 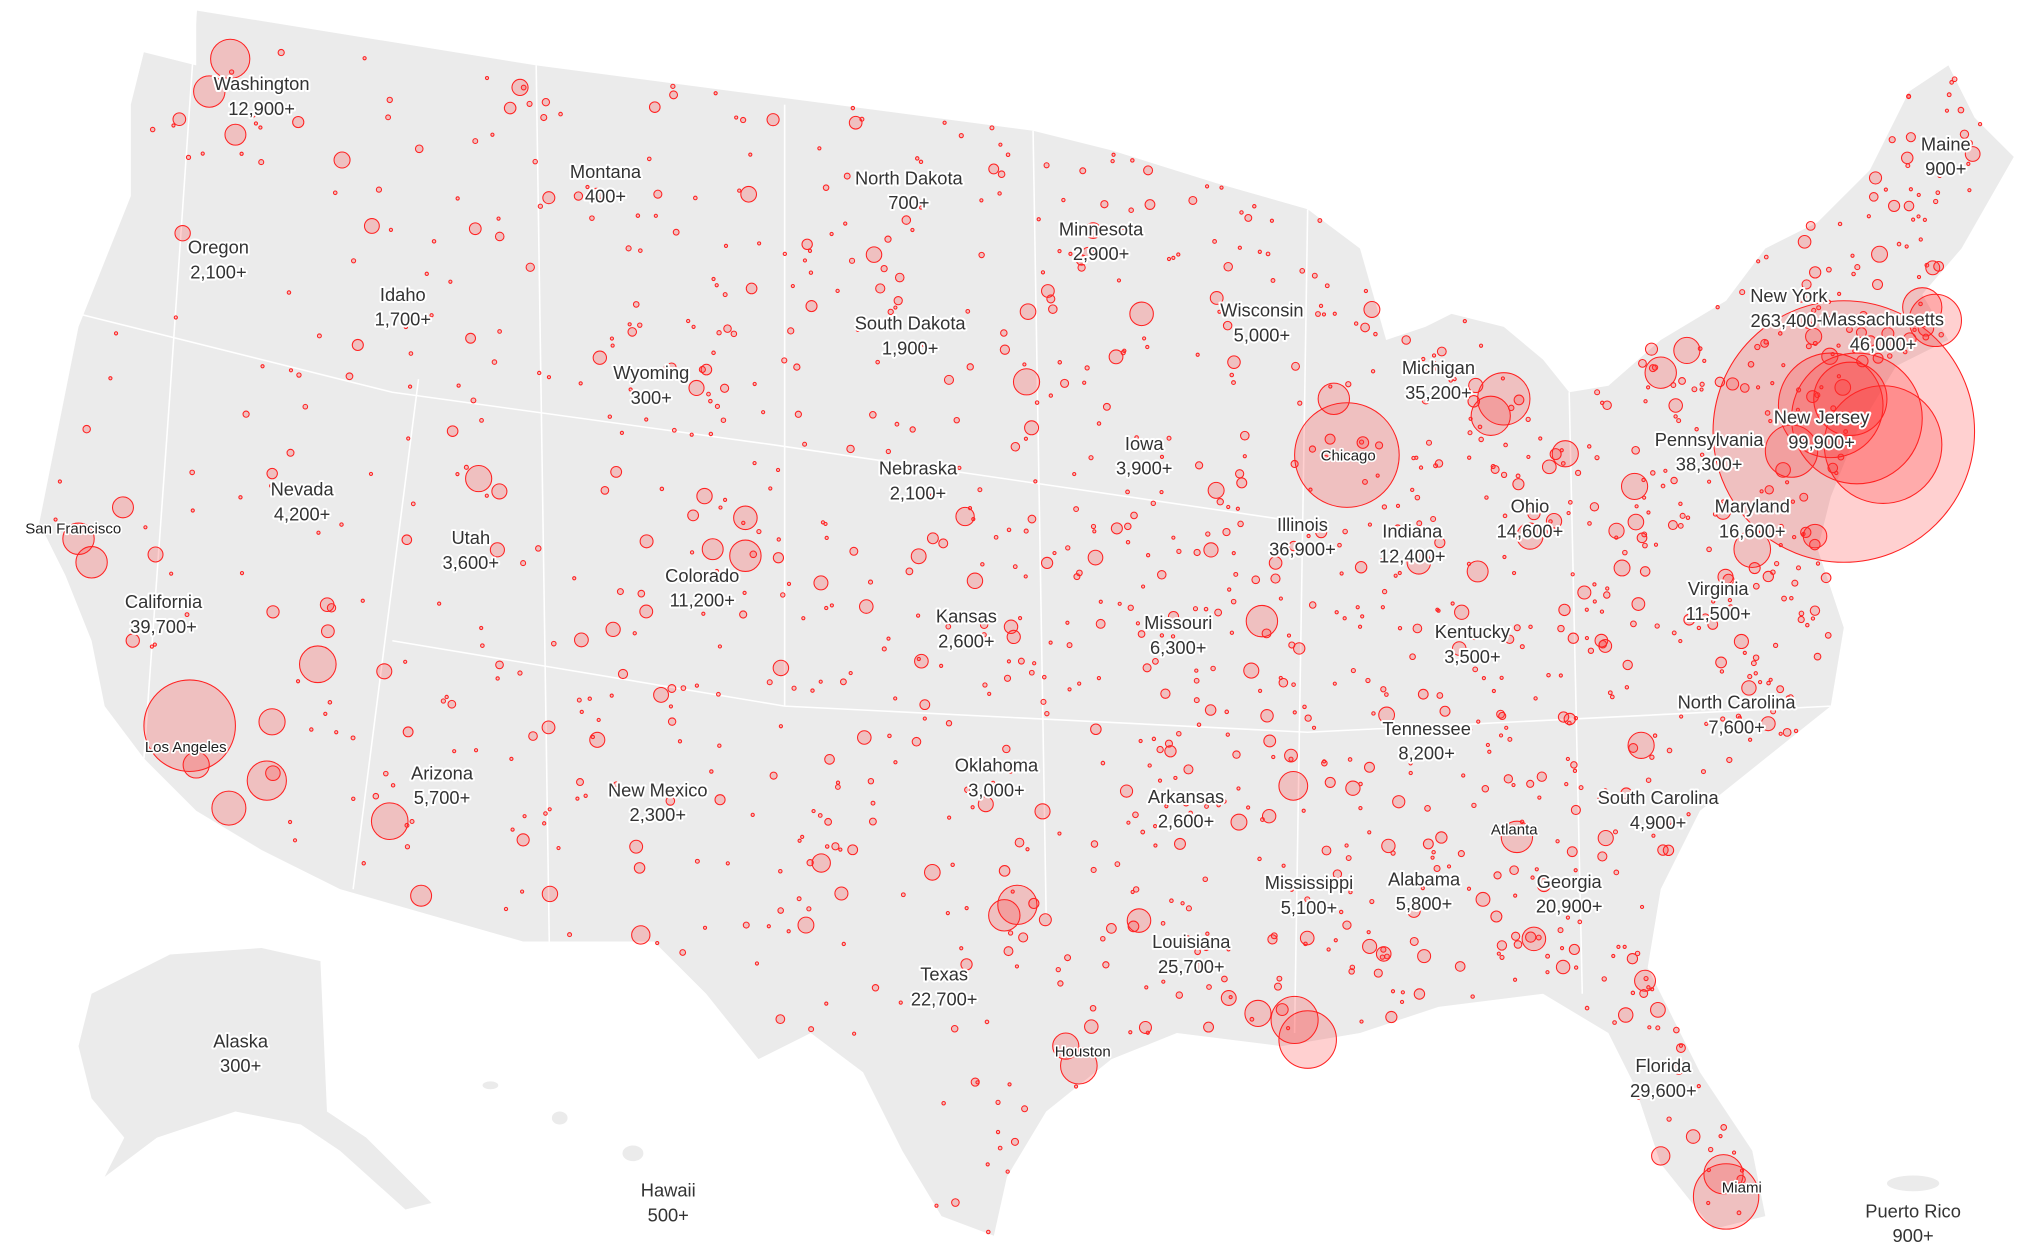 I want to click on state-name: Maine, so click(x=1946, y=143).